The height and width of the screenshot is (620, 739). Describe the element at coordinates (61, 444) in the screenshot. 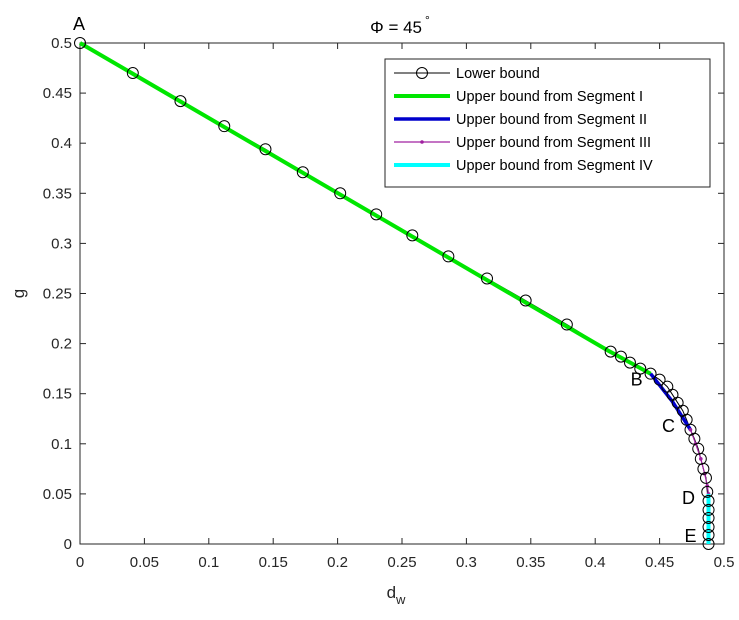

I see `y-tick-label: 0.1` at that location.